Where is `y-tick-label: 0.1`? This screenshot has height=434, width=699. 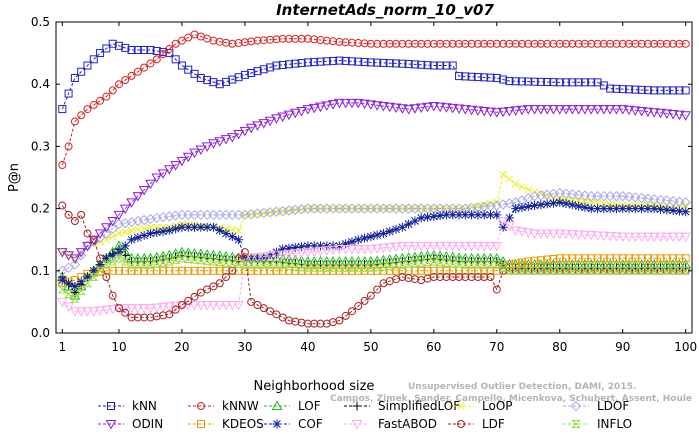
y-tick-label: 0.1 is located at coordinates (40, 271).